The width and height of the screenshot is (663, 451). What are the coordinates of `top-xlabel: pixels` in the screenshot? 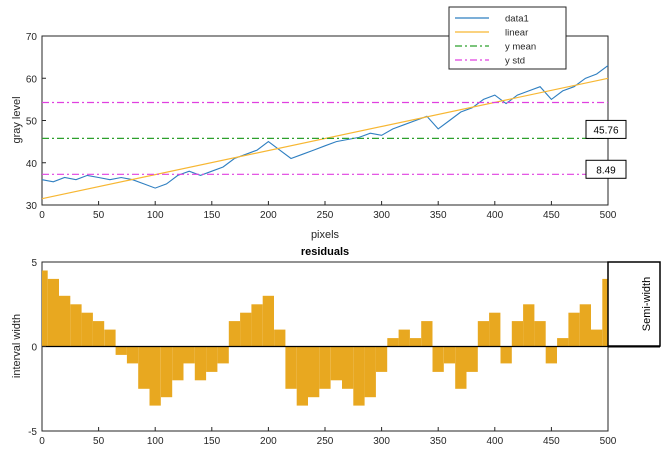 It's located at (325, 235).